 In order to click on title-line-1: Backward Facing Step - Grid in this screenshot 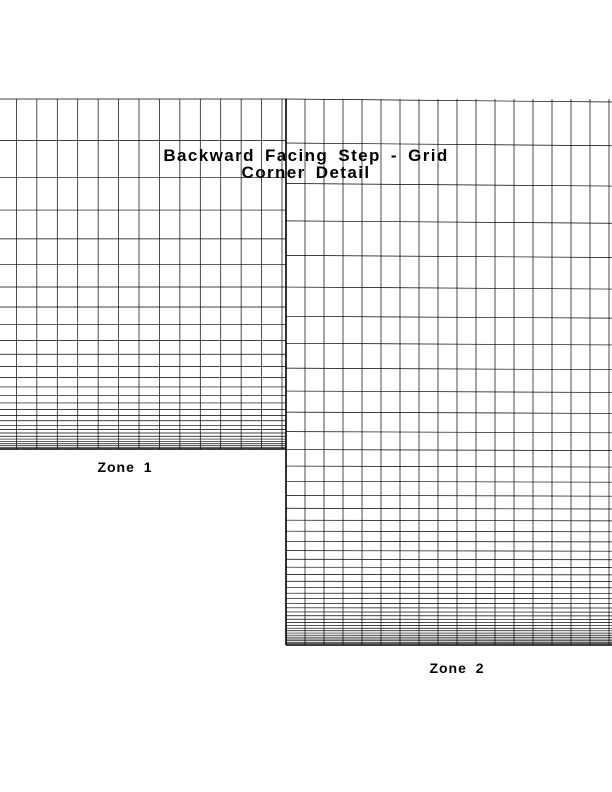, I will do `click(305, 155)`.